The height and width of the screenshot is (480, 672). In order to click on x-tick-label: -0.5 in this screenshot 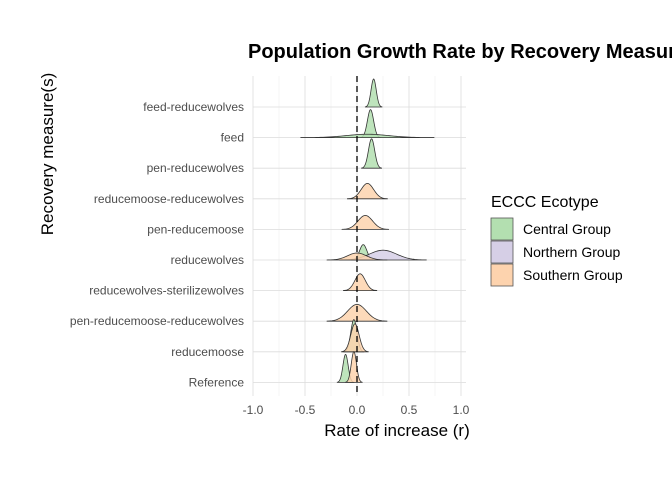, I will do `click(305, 410)`.